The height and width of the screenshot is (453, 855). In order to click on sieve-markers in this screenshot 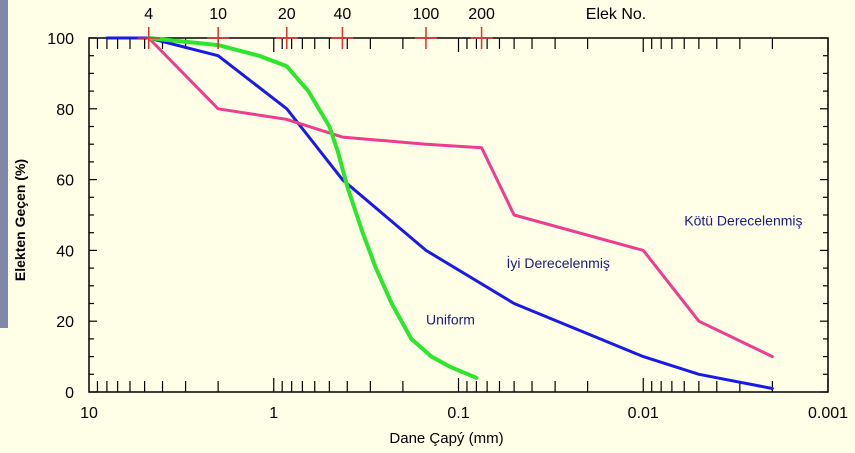, I will do `click(315, 38)`.